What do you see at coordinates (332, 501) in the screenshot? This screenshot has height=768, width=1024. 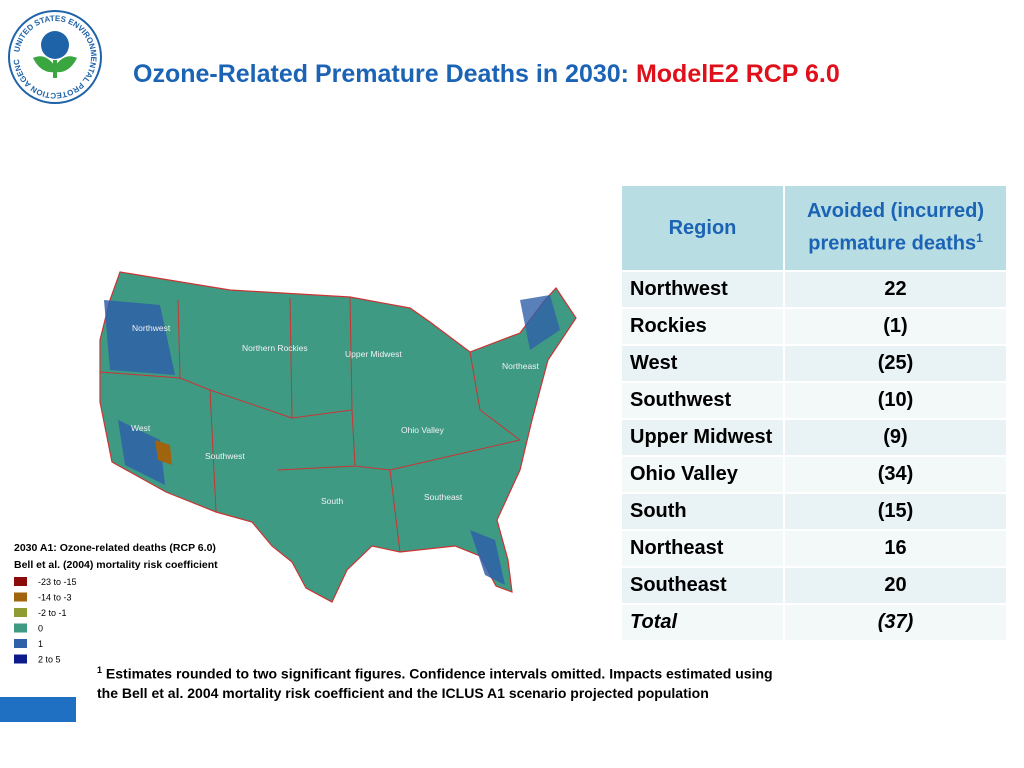 I see `map-region-label: South` at bounding box center [332, 501].